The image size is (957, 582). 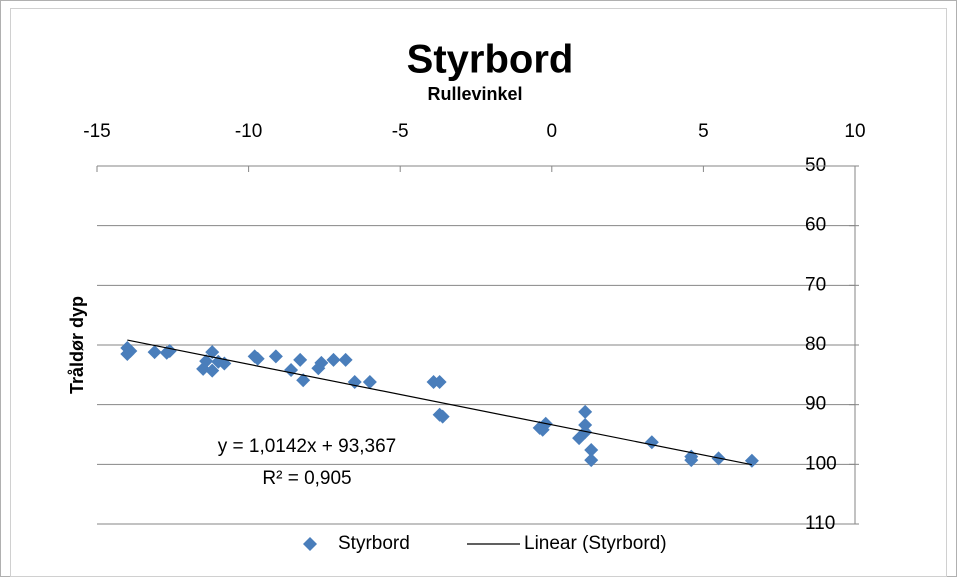 What do you see at coordinates (374, 543) in the screenshot?
I see `legend-label: Styrbord` at bounding box center [374, 543].